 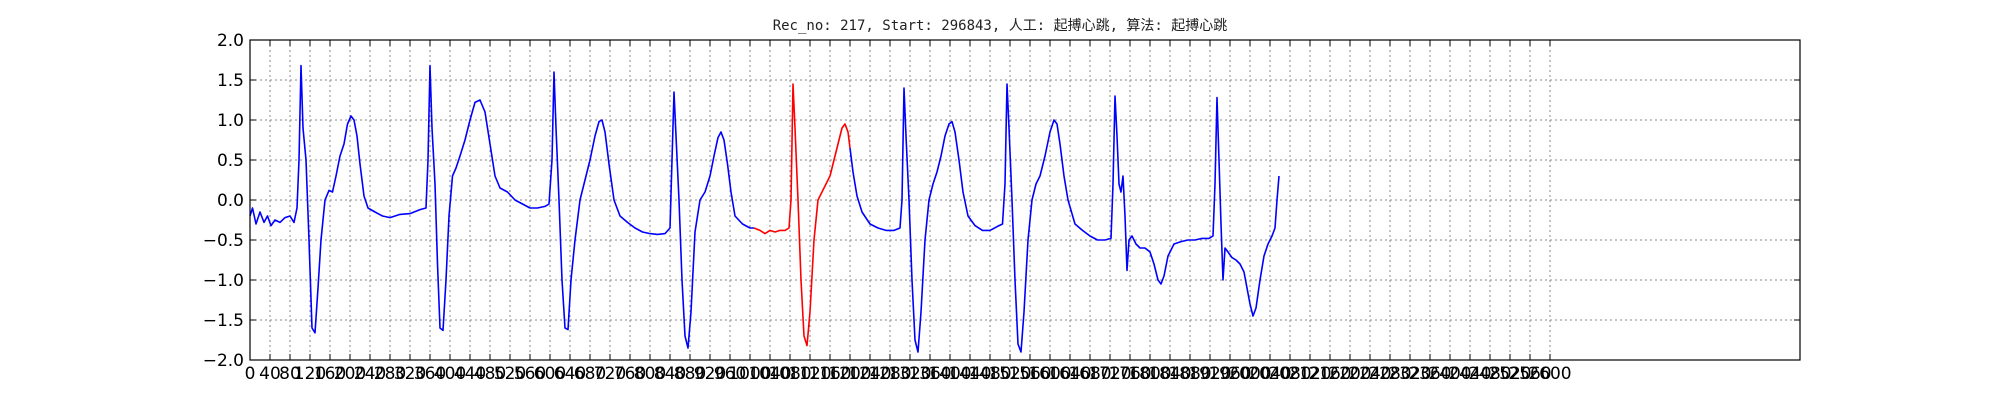 I want to click on y-tick-label: 1.5, so click(x=230, y=81).